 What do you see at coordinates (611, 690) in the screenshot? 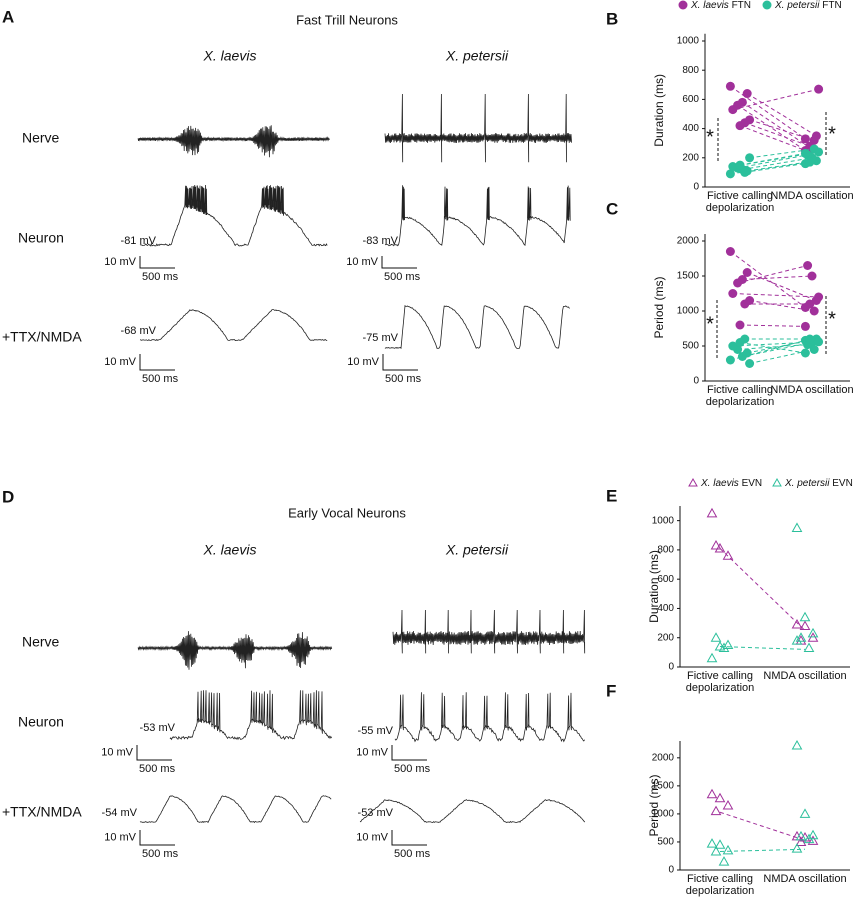
I see `panel-letter: F` at bounding box center [611, 690].